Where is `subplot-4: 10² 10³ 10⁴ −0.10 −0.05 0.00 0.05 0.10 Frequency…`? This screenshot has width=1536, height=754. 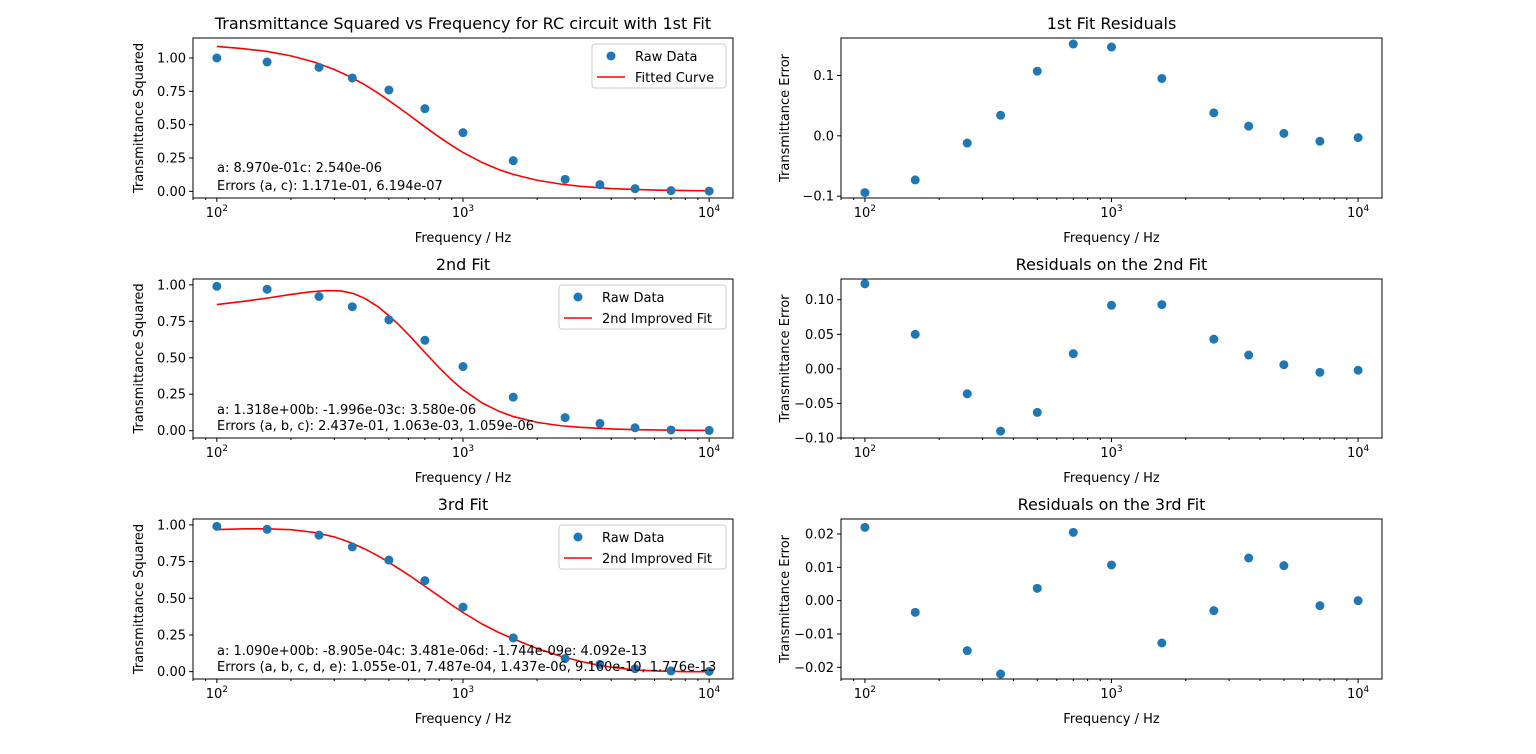
subplot-4: 10² 10³ 10⁴ −0.10 −0.05 0.00 0.05 0.10 Frequency… is located at coordinates (1080, 370).